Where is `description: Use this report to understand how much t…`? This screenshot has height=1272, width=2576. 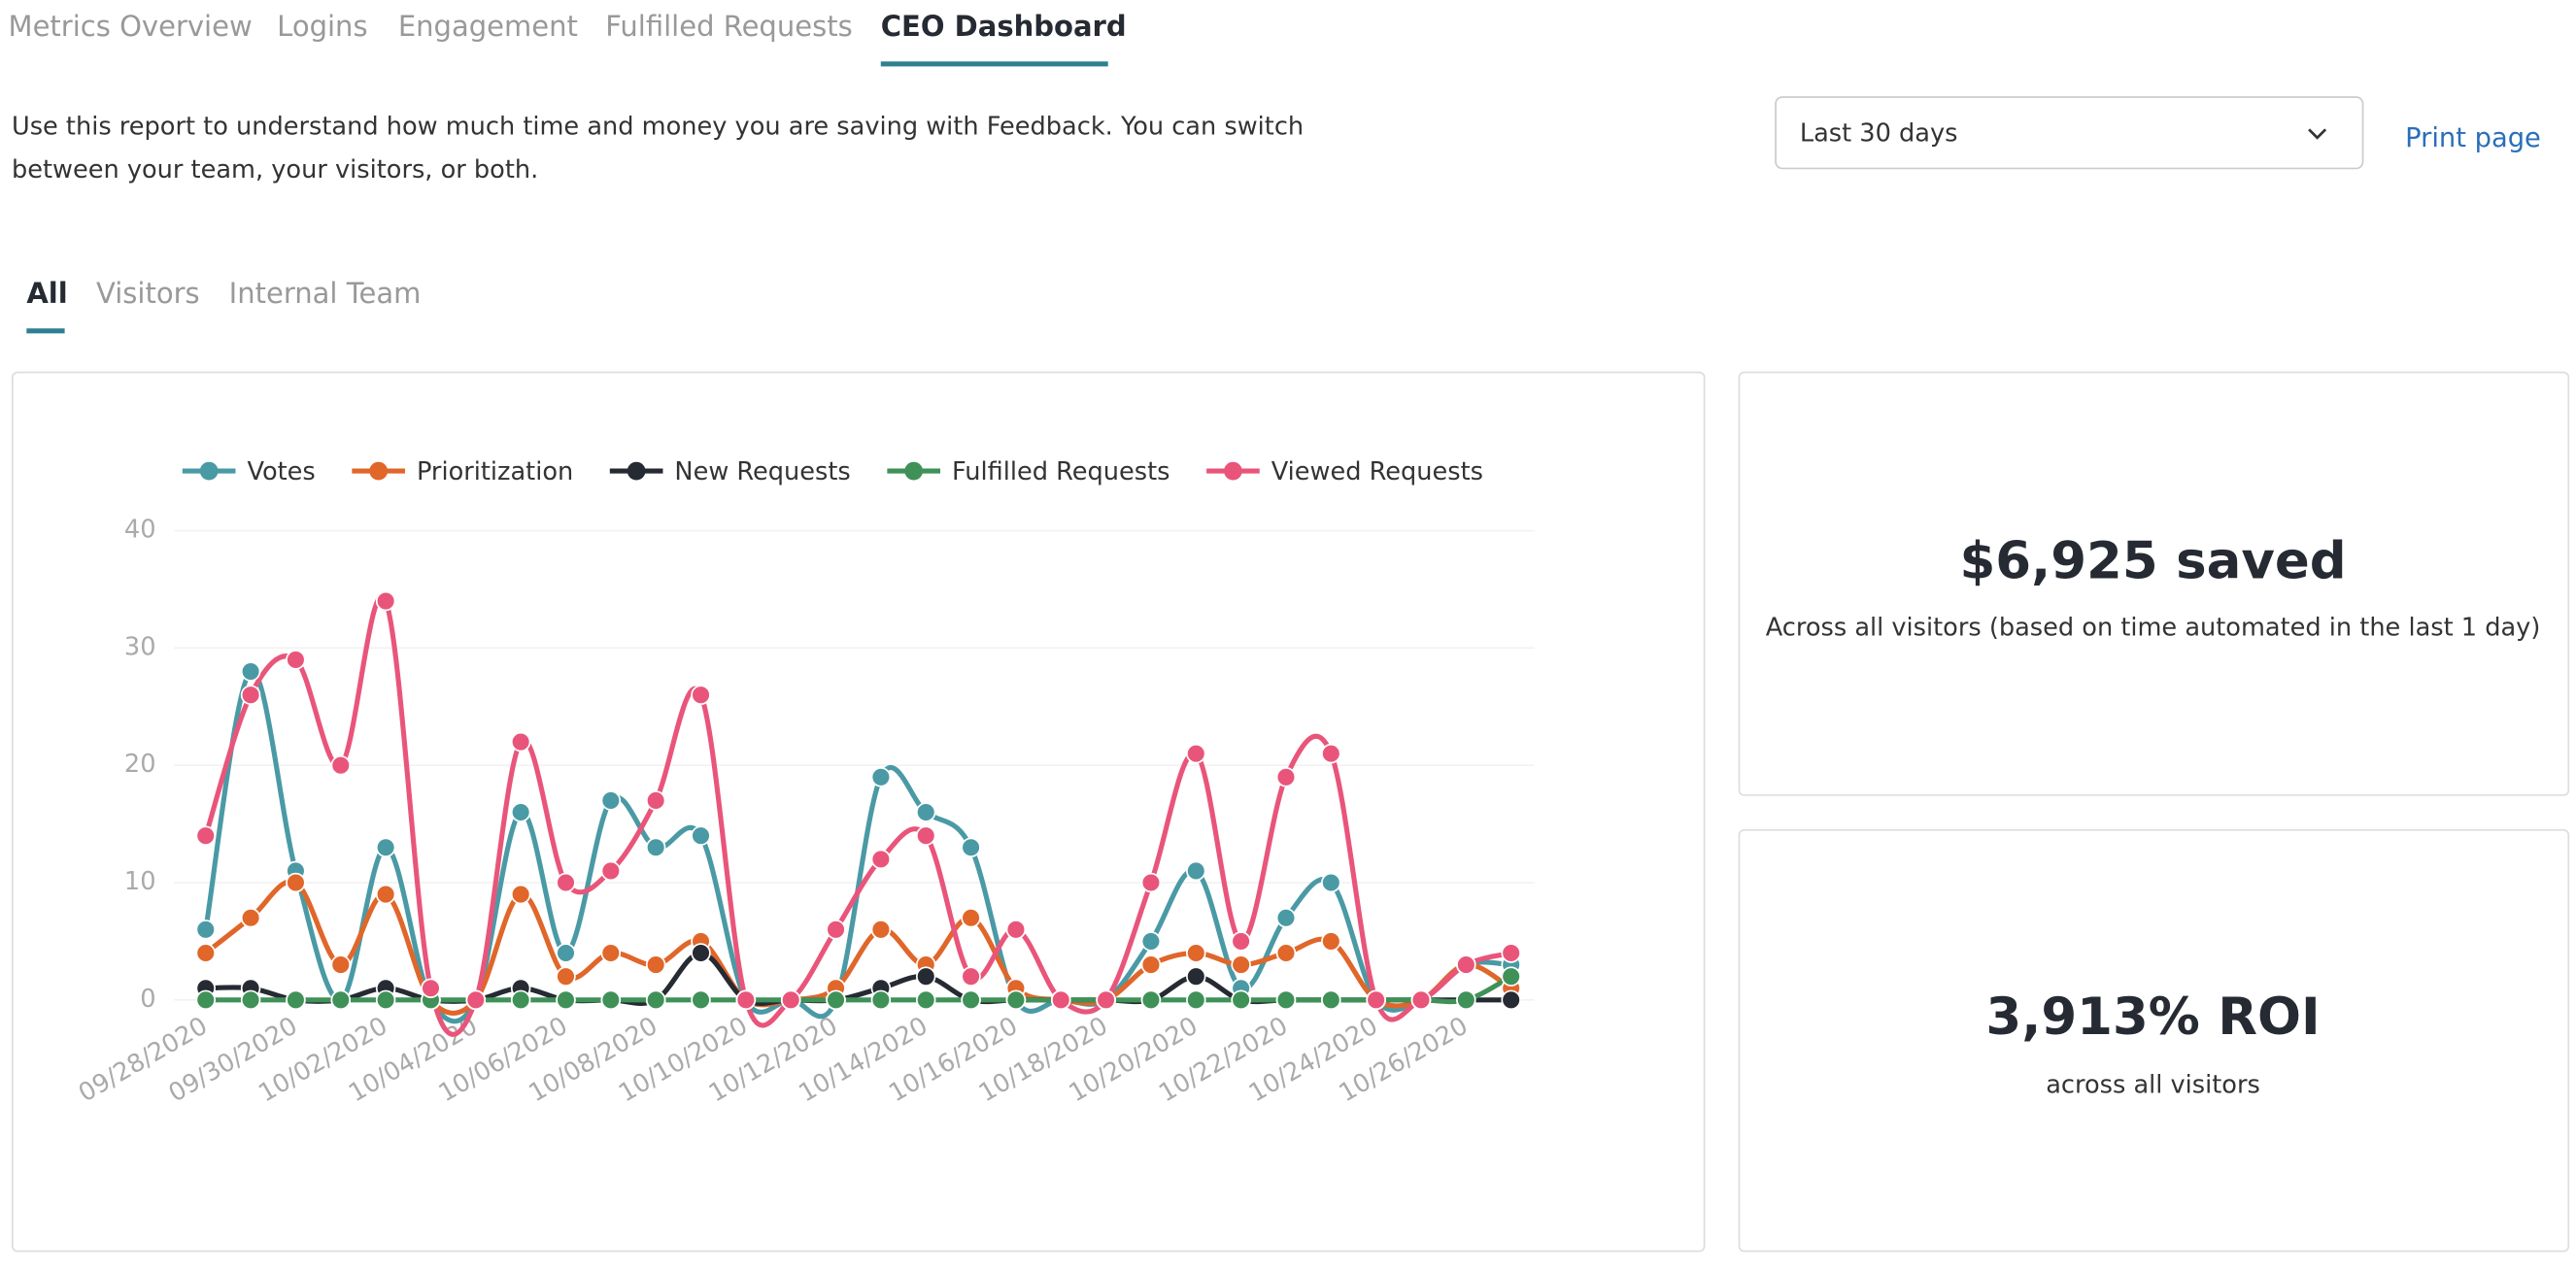
description: Use this report to understand how much t… is located at coordinates (658, 128).